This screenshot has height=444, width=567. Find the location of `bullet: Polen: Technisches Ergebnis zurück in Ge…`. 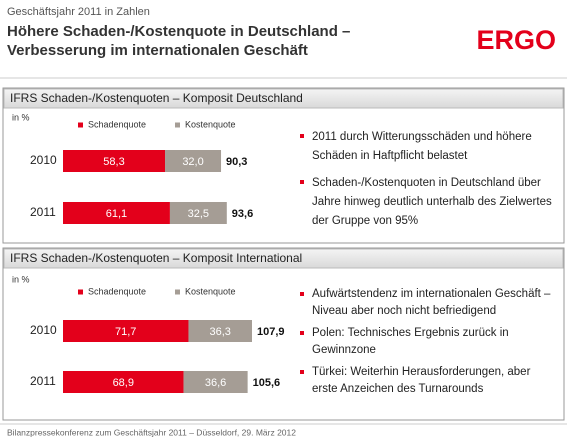

bullet: Polen: Technisches Ergebnis zurück in Ge… is located at coordinates (427, 341).